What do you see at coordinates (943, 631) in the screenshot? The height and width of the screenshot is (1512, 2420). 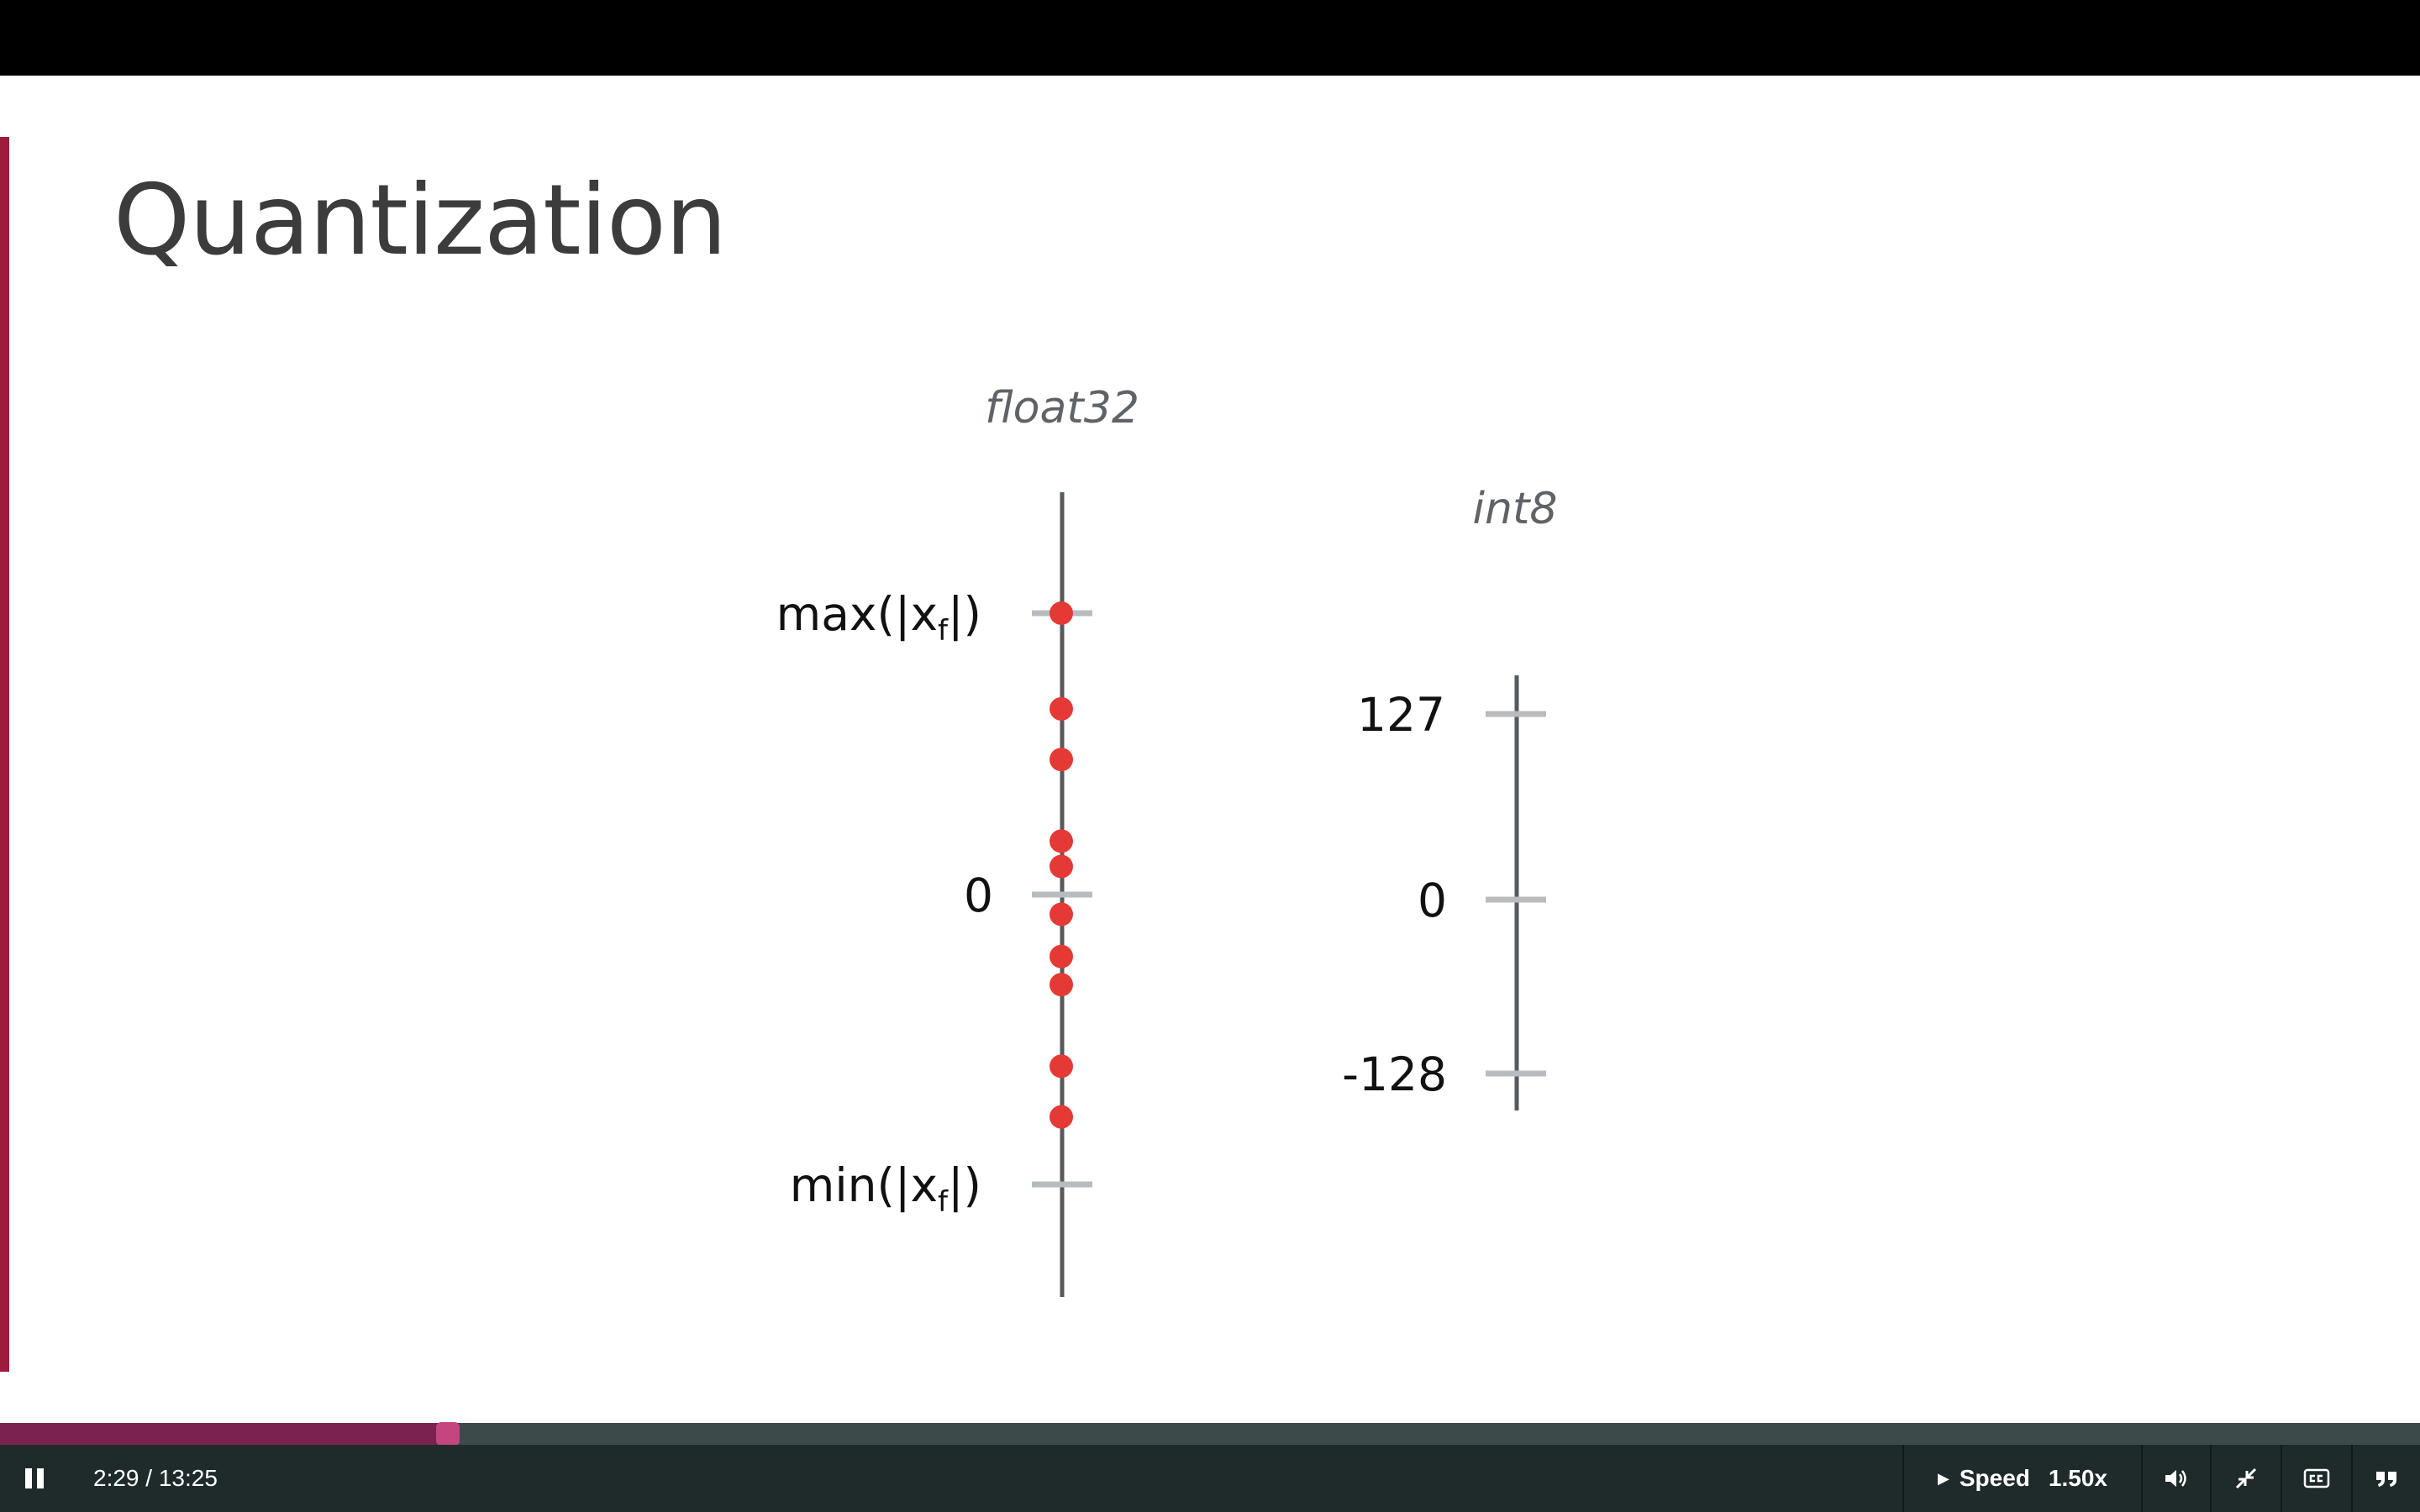 I see `float32-tick-label-max-sub: f` at bounding box center [943, 631].